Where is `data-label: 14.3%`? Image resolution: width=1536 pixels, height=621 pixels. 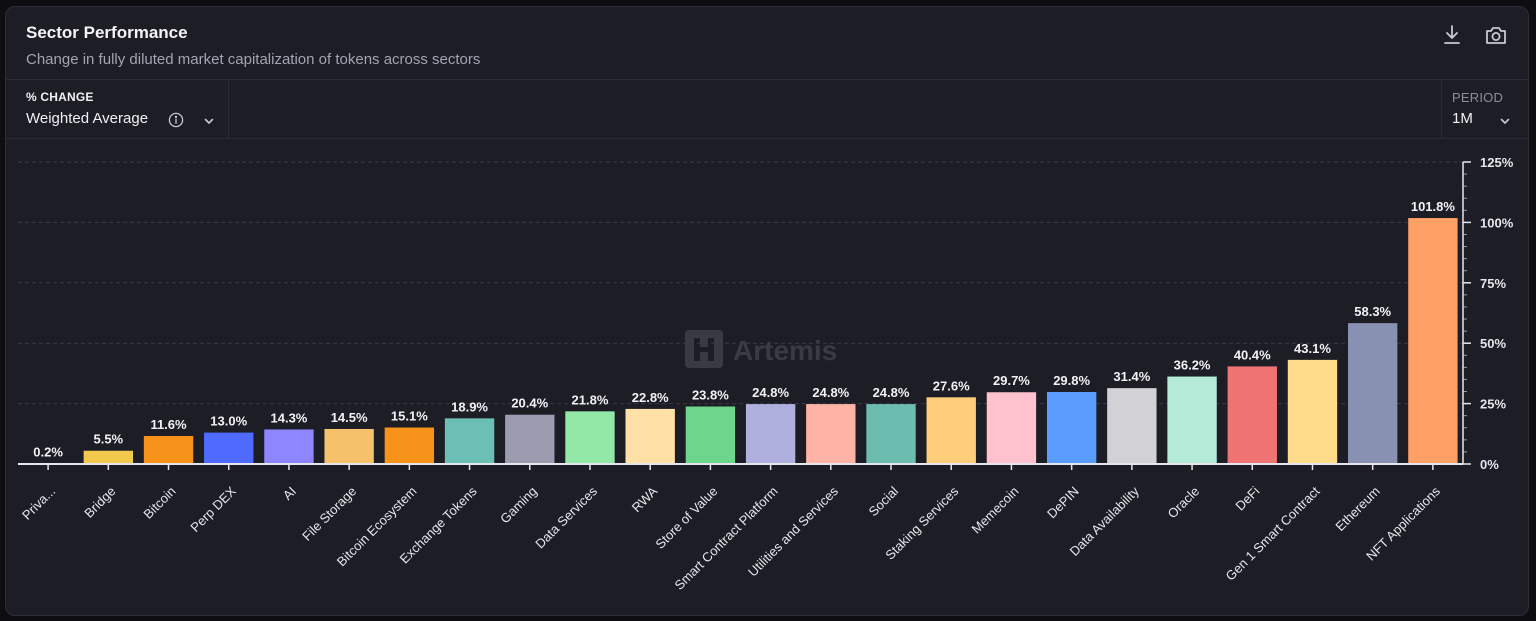 data-label: 14.3% is located at coordinates (289, 417).